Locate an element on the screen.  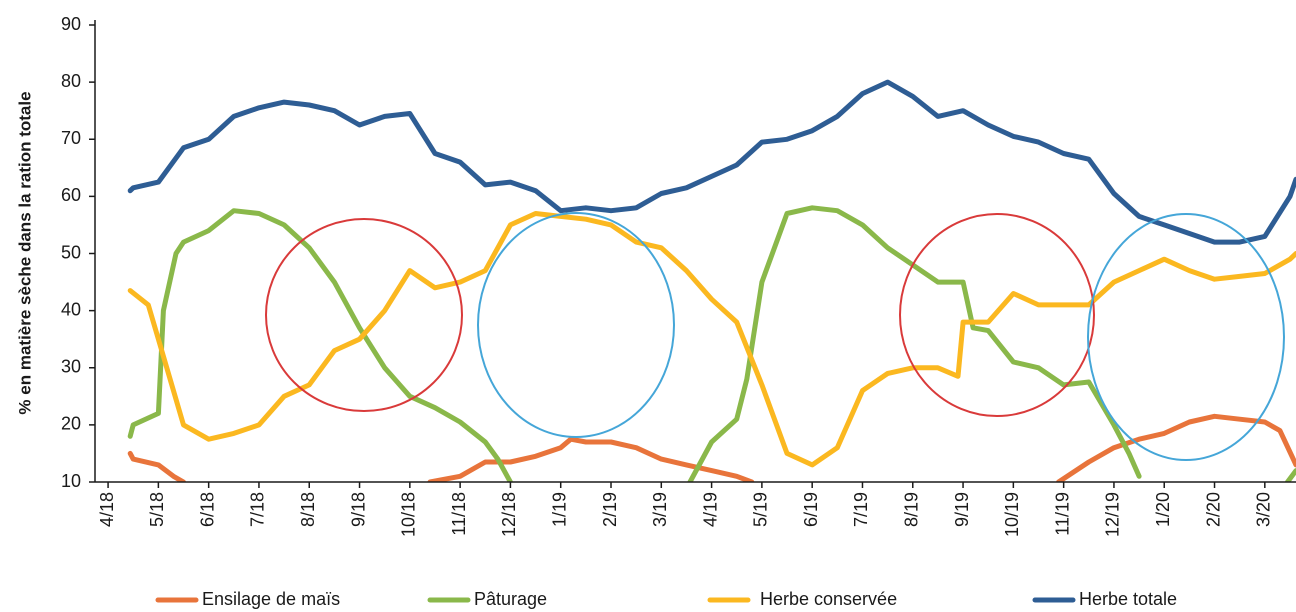
x-tick-label: 7/19 is located at coordinates (861, 509).